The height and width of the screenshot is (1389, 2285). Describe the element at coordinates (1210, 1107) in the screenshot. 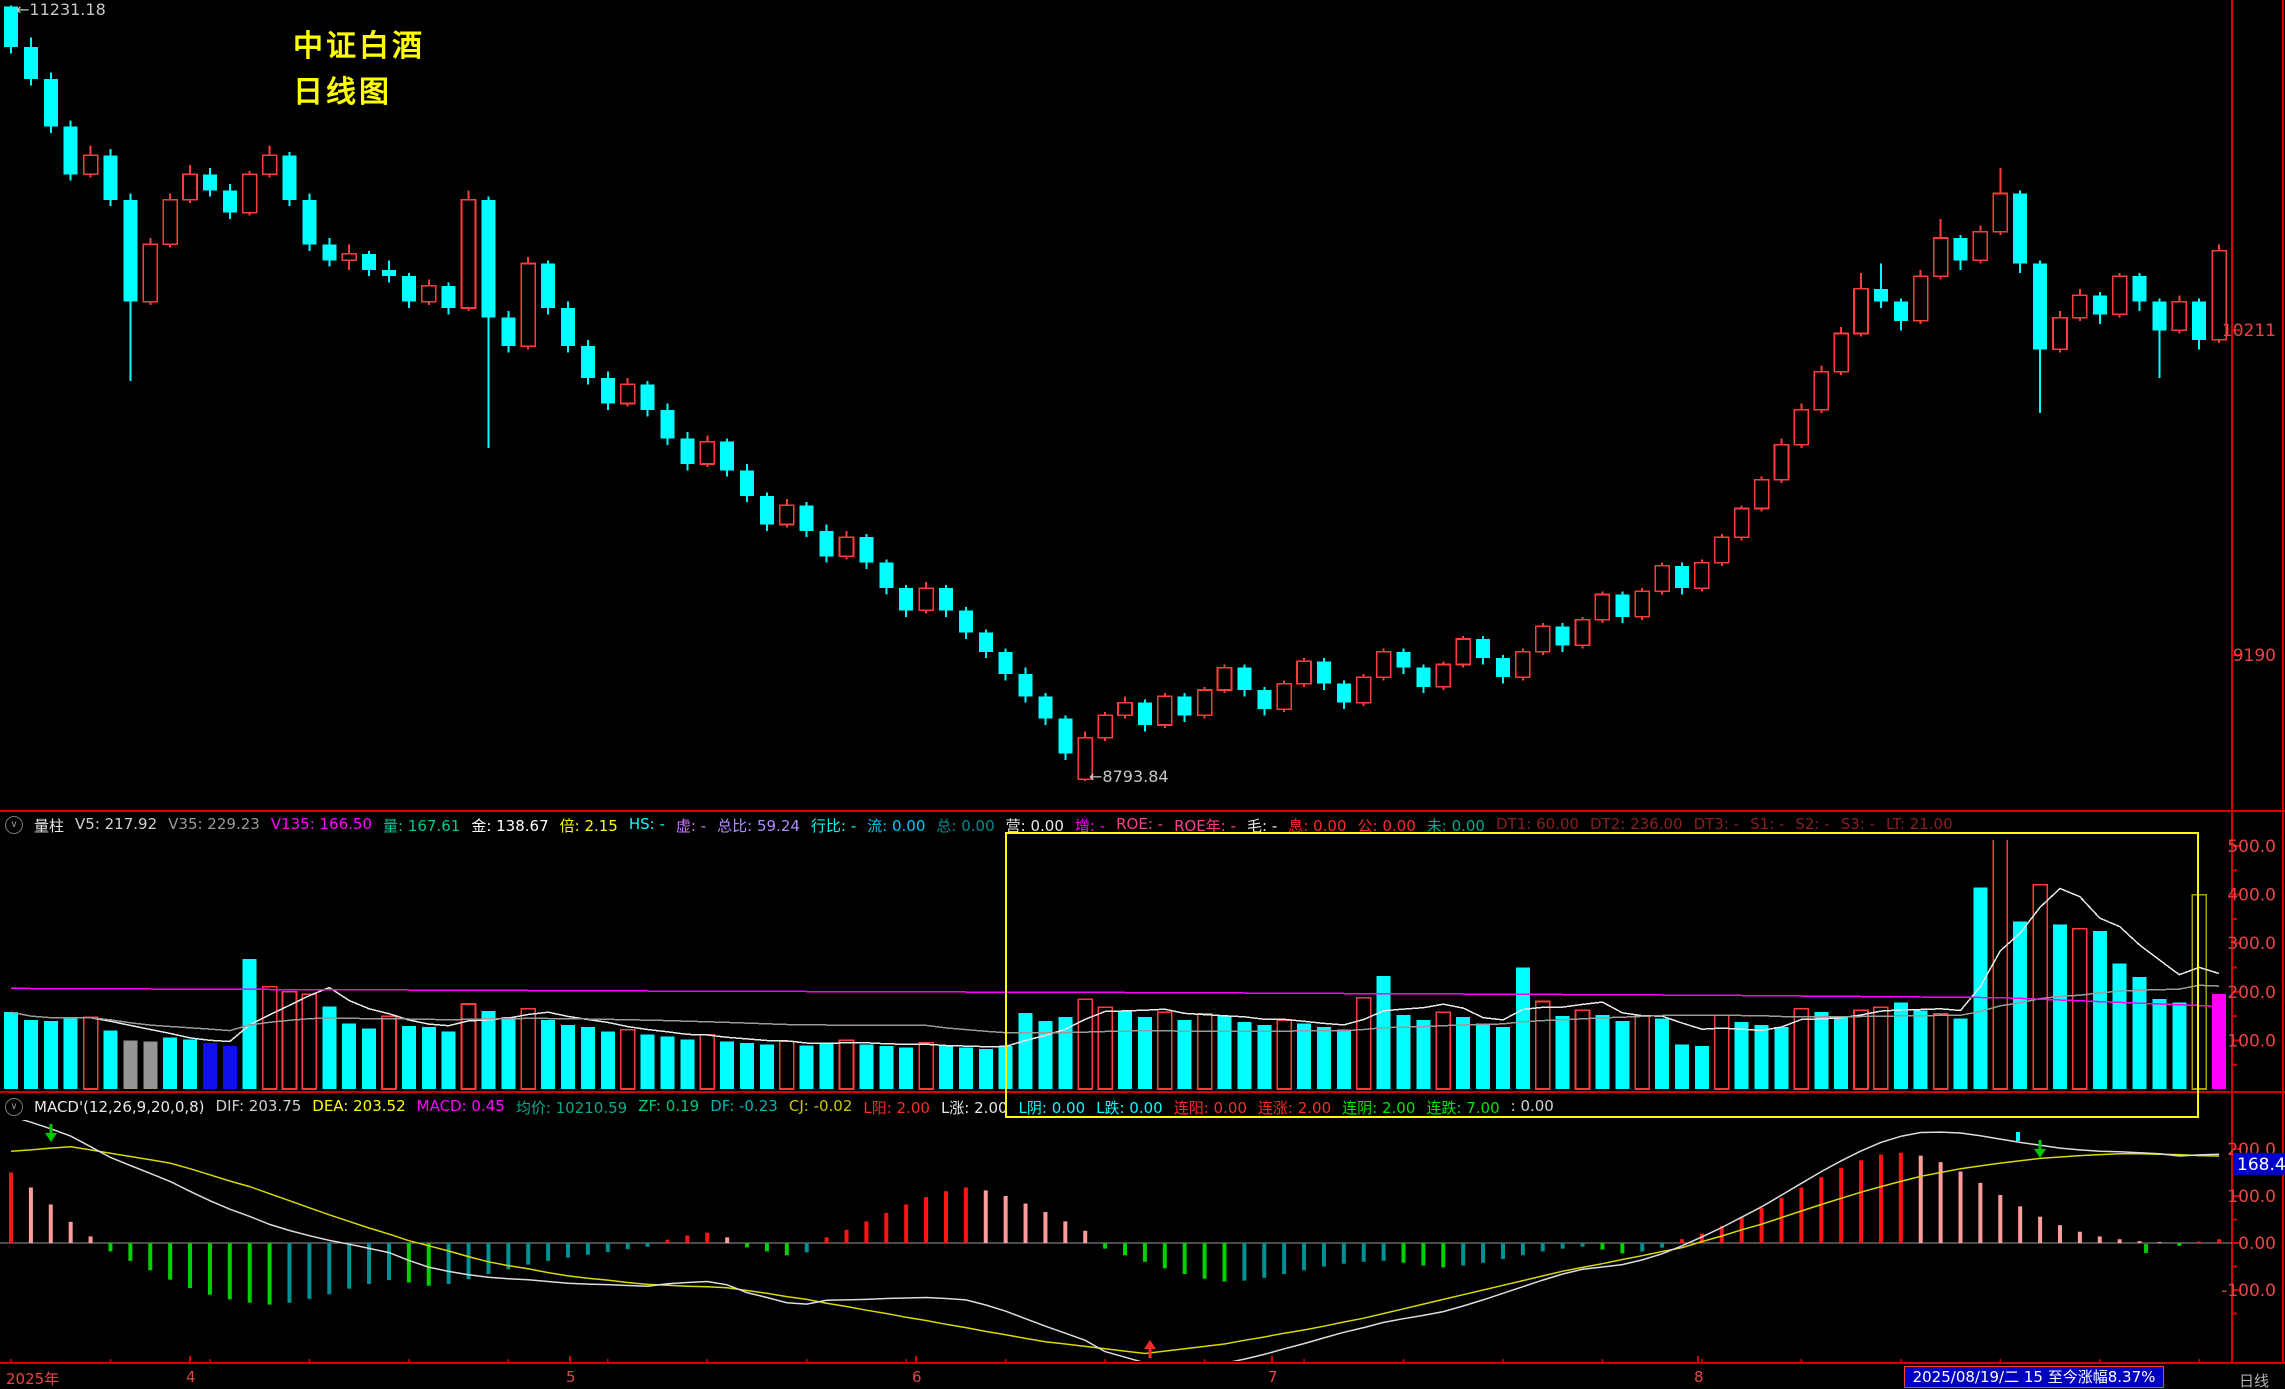

I see `macd-field: 连阳: 0.00` at that location.